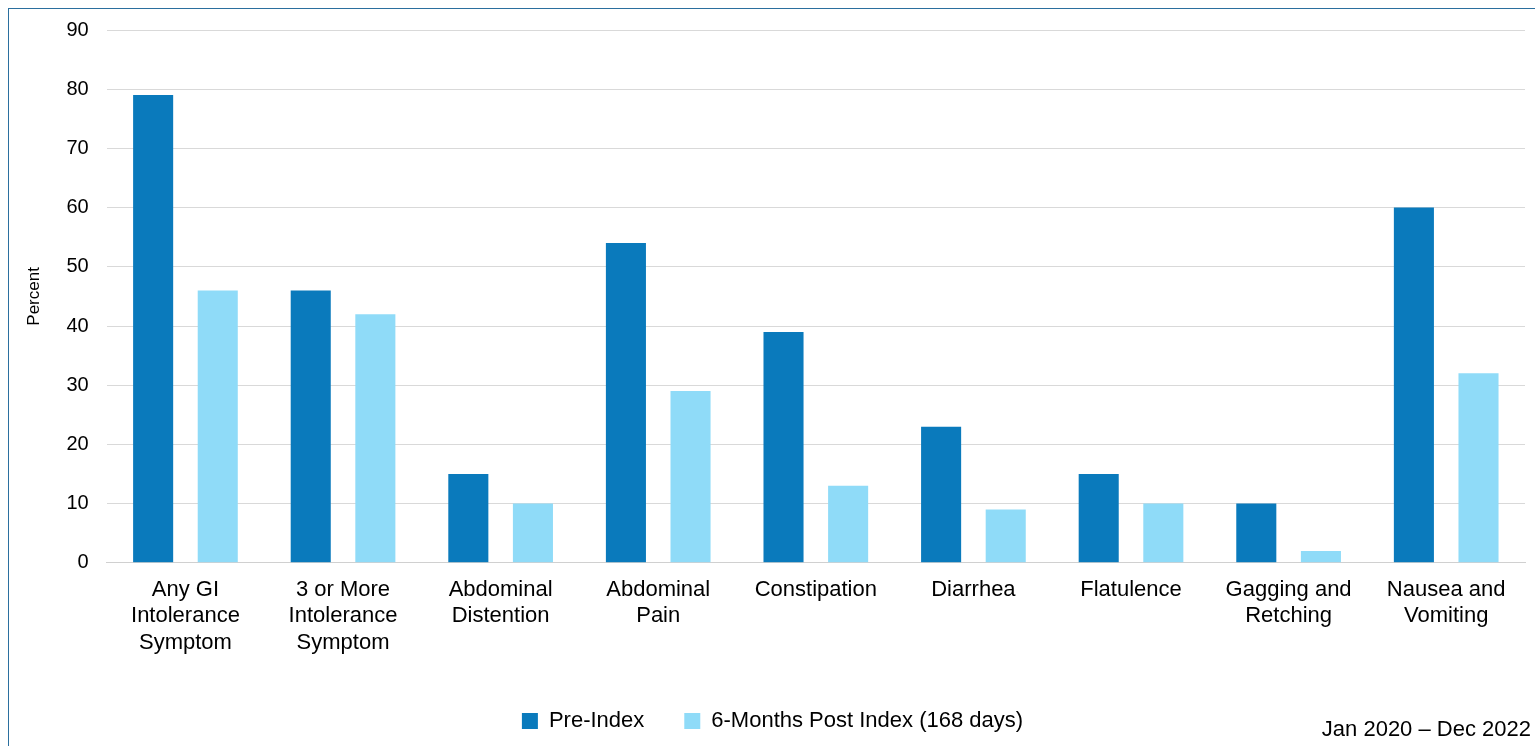  Describe the element at coordinates (1446, 602) in the screenshot. I see `x-tick-label: Nausea and Vomiting` at that location.